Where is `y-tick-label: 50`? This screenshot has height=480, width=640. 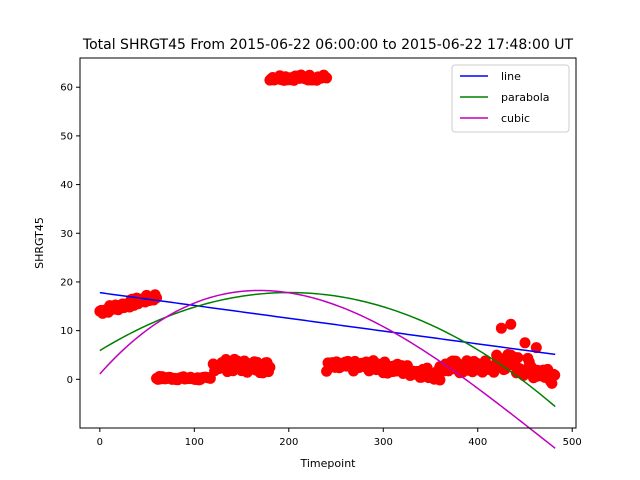 y-tick-label: 50 is located at coordinates (66, 136).